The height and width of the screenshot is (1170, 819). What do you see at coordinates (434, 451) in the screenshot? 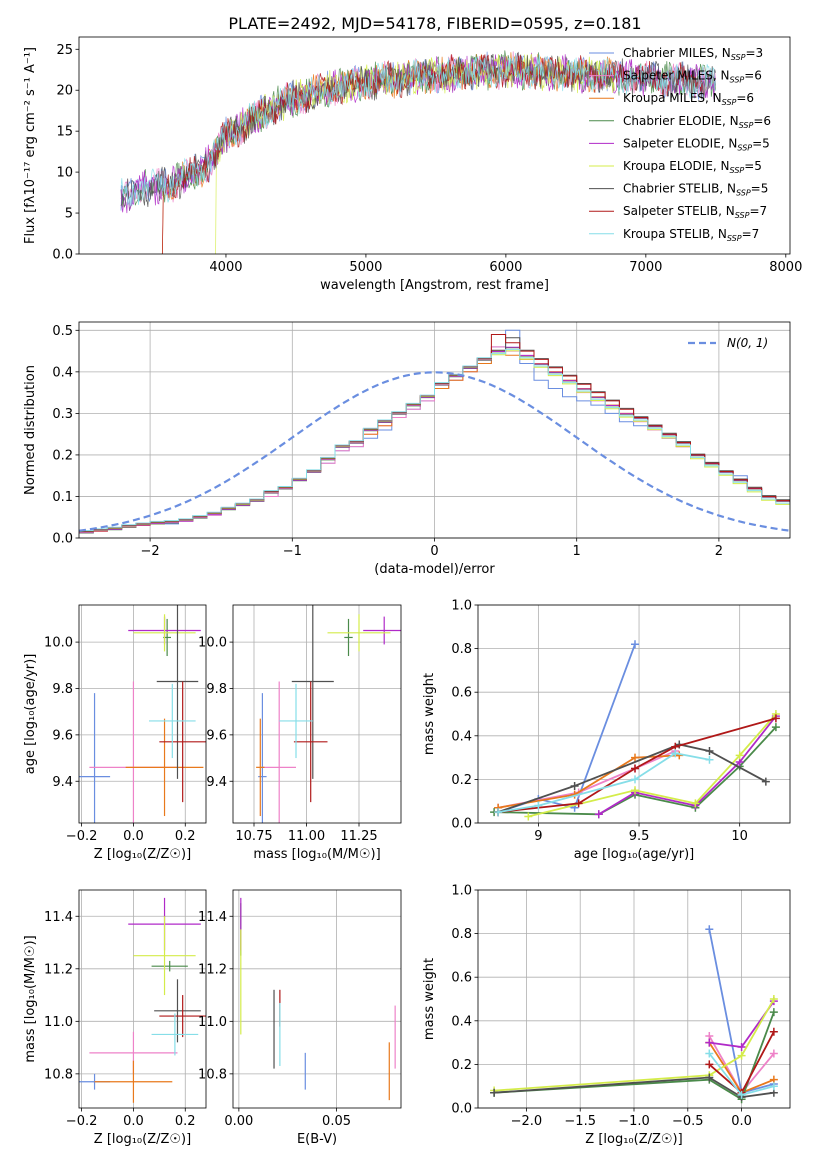
I see `normal-curve` at bounding box center [434, 451].